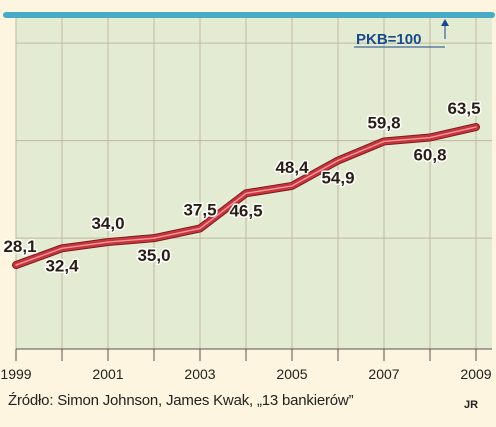 The width and height of the screenshot is (496, 427). Describe the element at coordinates (107, 374) in the screenshot. I see `x-tick-label-2001: 2001` at that location.